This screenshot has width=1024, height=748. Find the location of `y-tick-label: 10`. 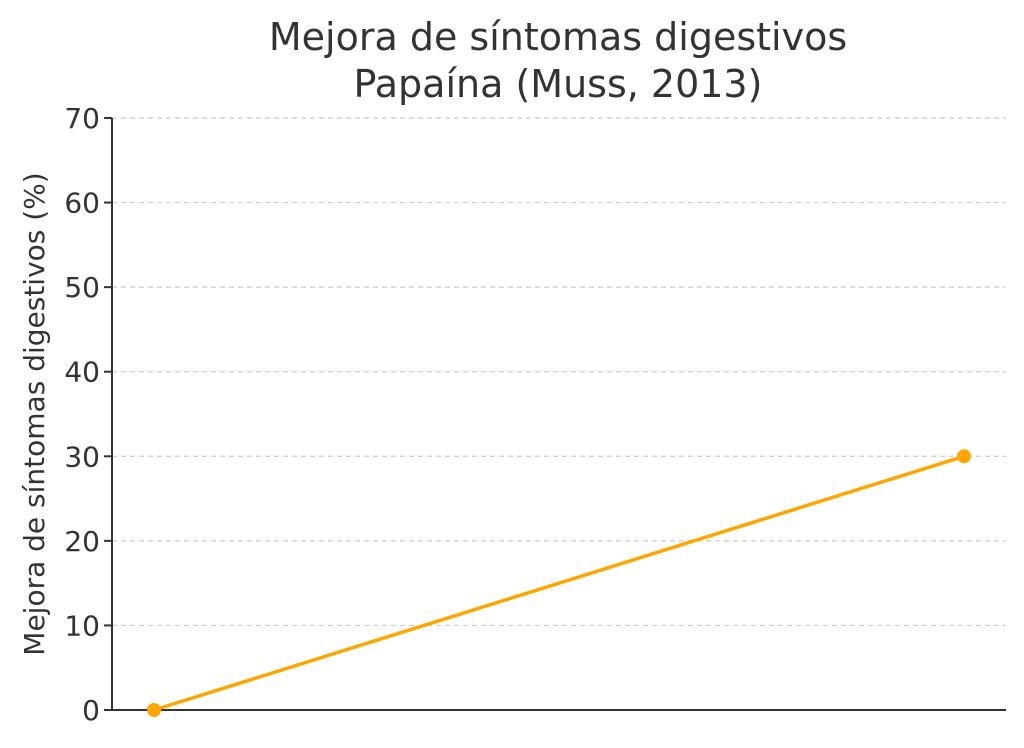

y-tick-label: 10 is located at coordinates (82, 625).